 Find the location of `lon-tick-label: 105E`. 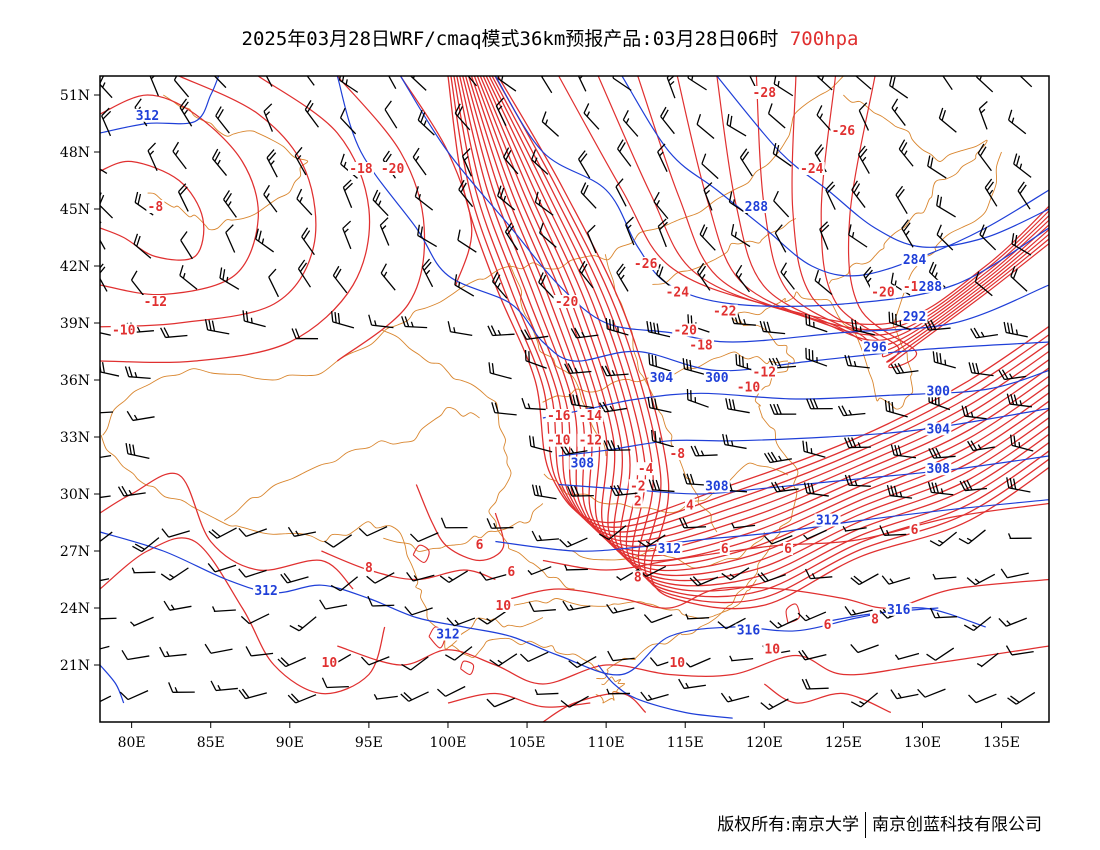

lon-tick-label: 105E is located at coordinates (527, 743).